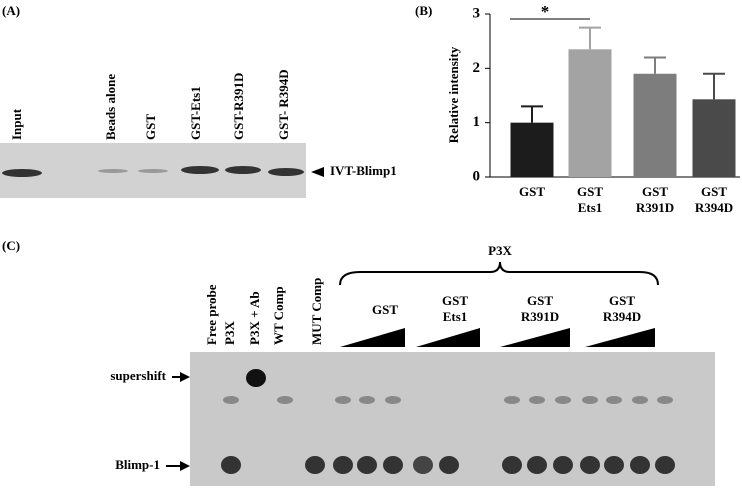 Image resolution: width=742 pixels, height=490 pixels. Describe the element at coordinates (153, 171) in the screenshot. I see `gel-bands` at that location.